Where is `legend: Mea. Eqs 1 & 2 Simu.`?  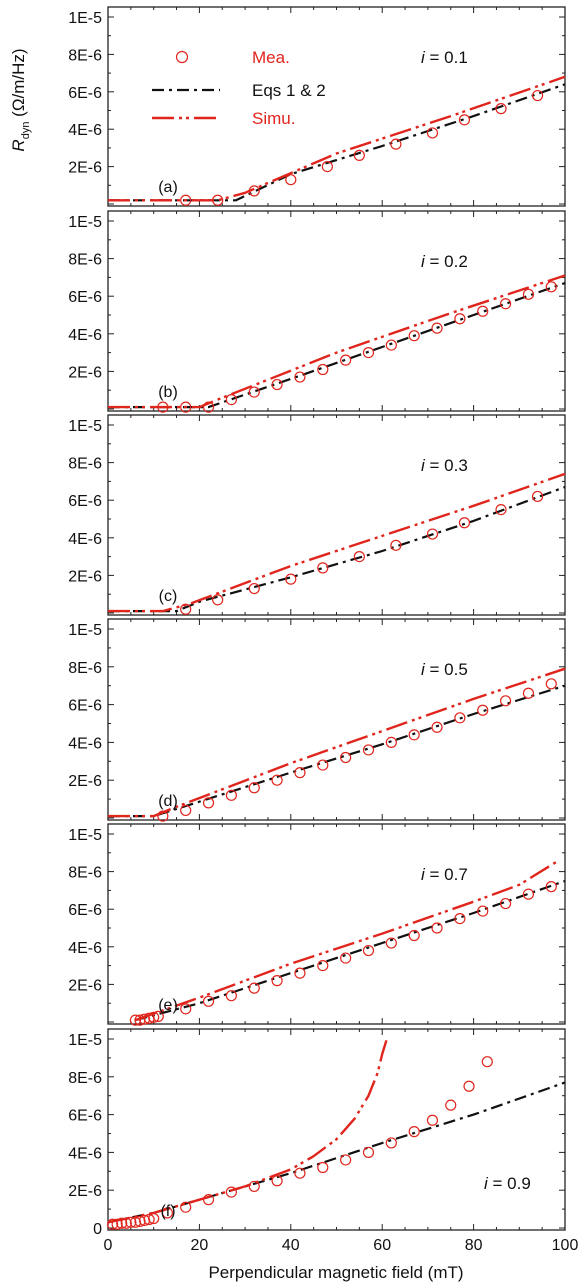 legend: Mea. Eqs 1 & 2 Simu. is located at coordinates (239, 88).